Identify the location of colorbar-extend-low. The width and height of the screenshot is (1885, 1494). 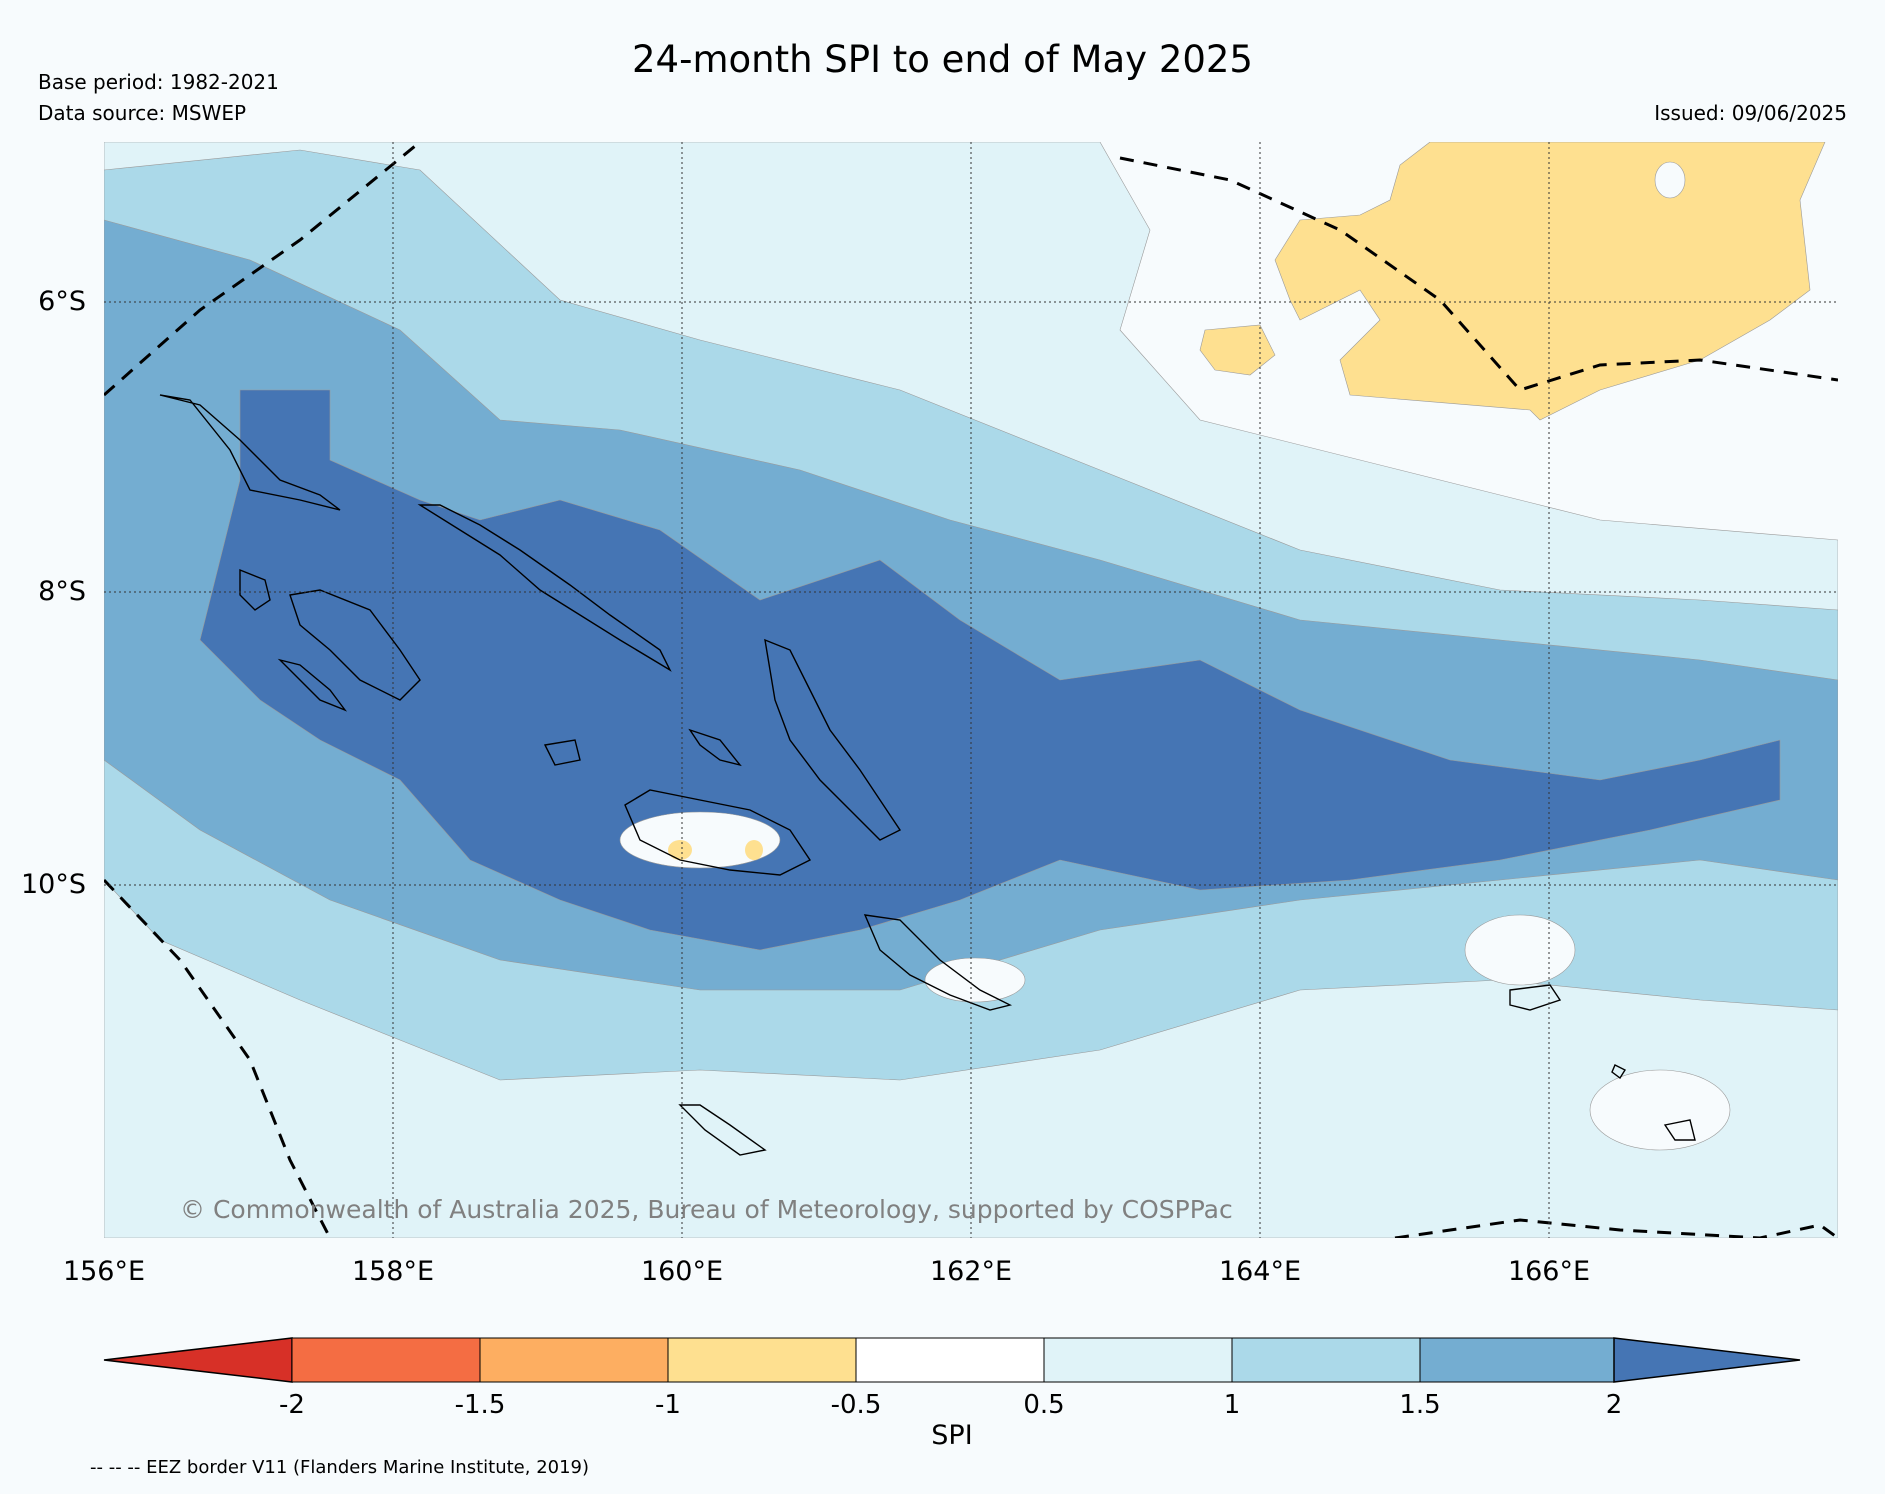
(198, 1360).